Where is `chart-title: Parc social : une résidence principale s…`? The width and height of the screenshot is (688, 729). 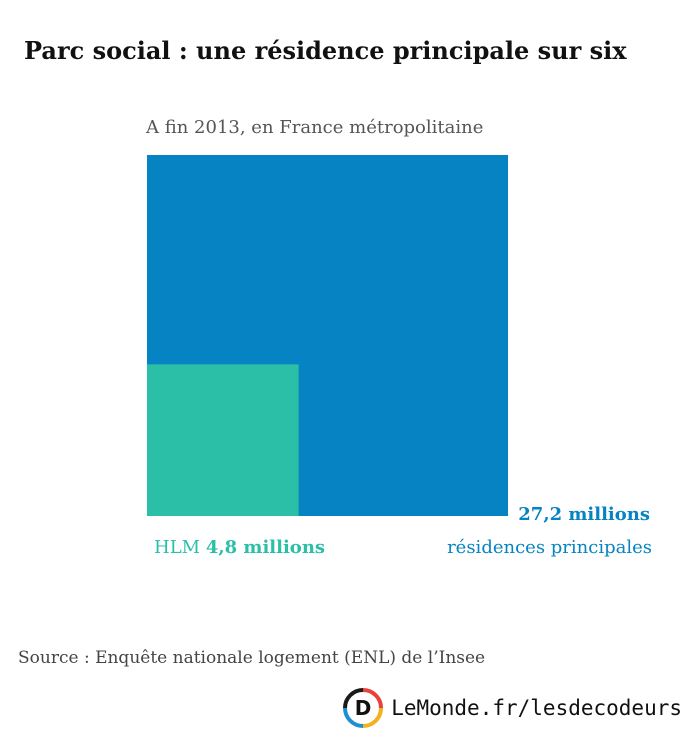 chart-title: Parc social : une résidence principale s… is located at coordinates (325, 50).